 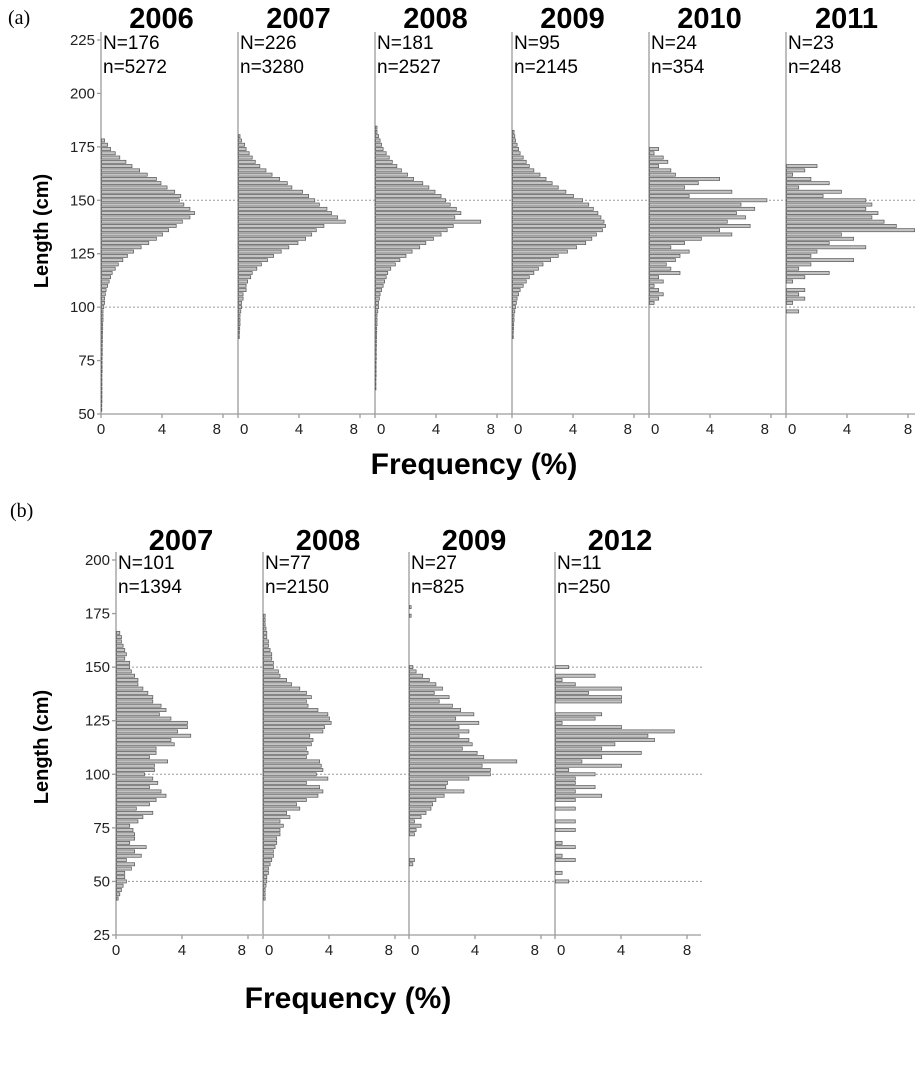 What do you see at coordinates (575, 675) in the screenshot?
I see `bar-2012-146cm` at bounding box center [575, 675].